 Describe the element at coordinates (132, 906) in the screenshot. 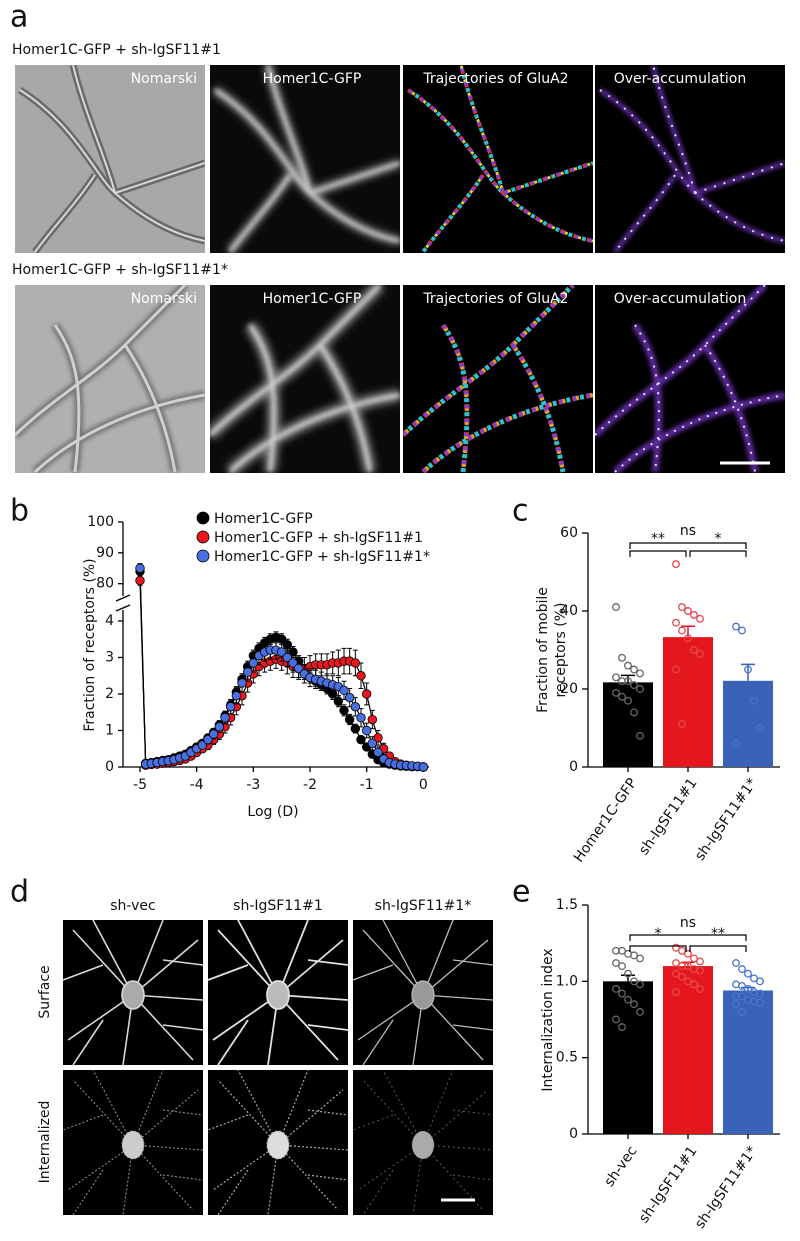

I see `column-label: sh-vec` at that location.